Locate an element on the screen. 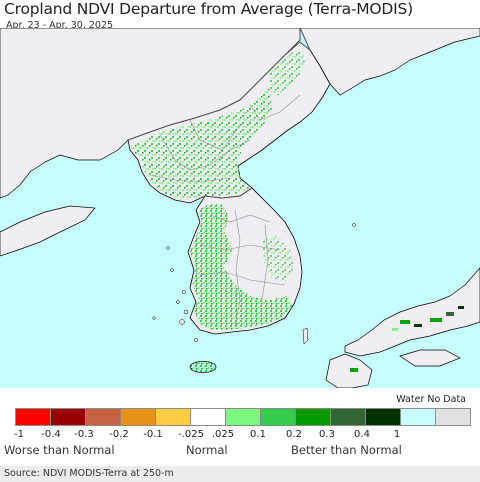 Image resolution: width=480 pixels, height=482 pixels. legend-tick: -0.1 is located at coordinates (153, 434).